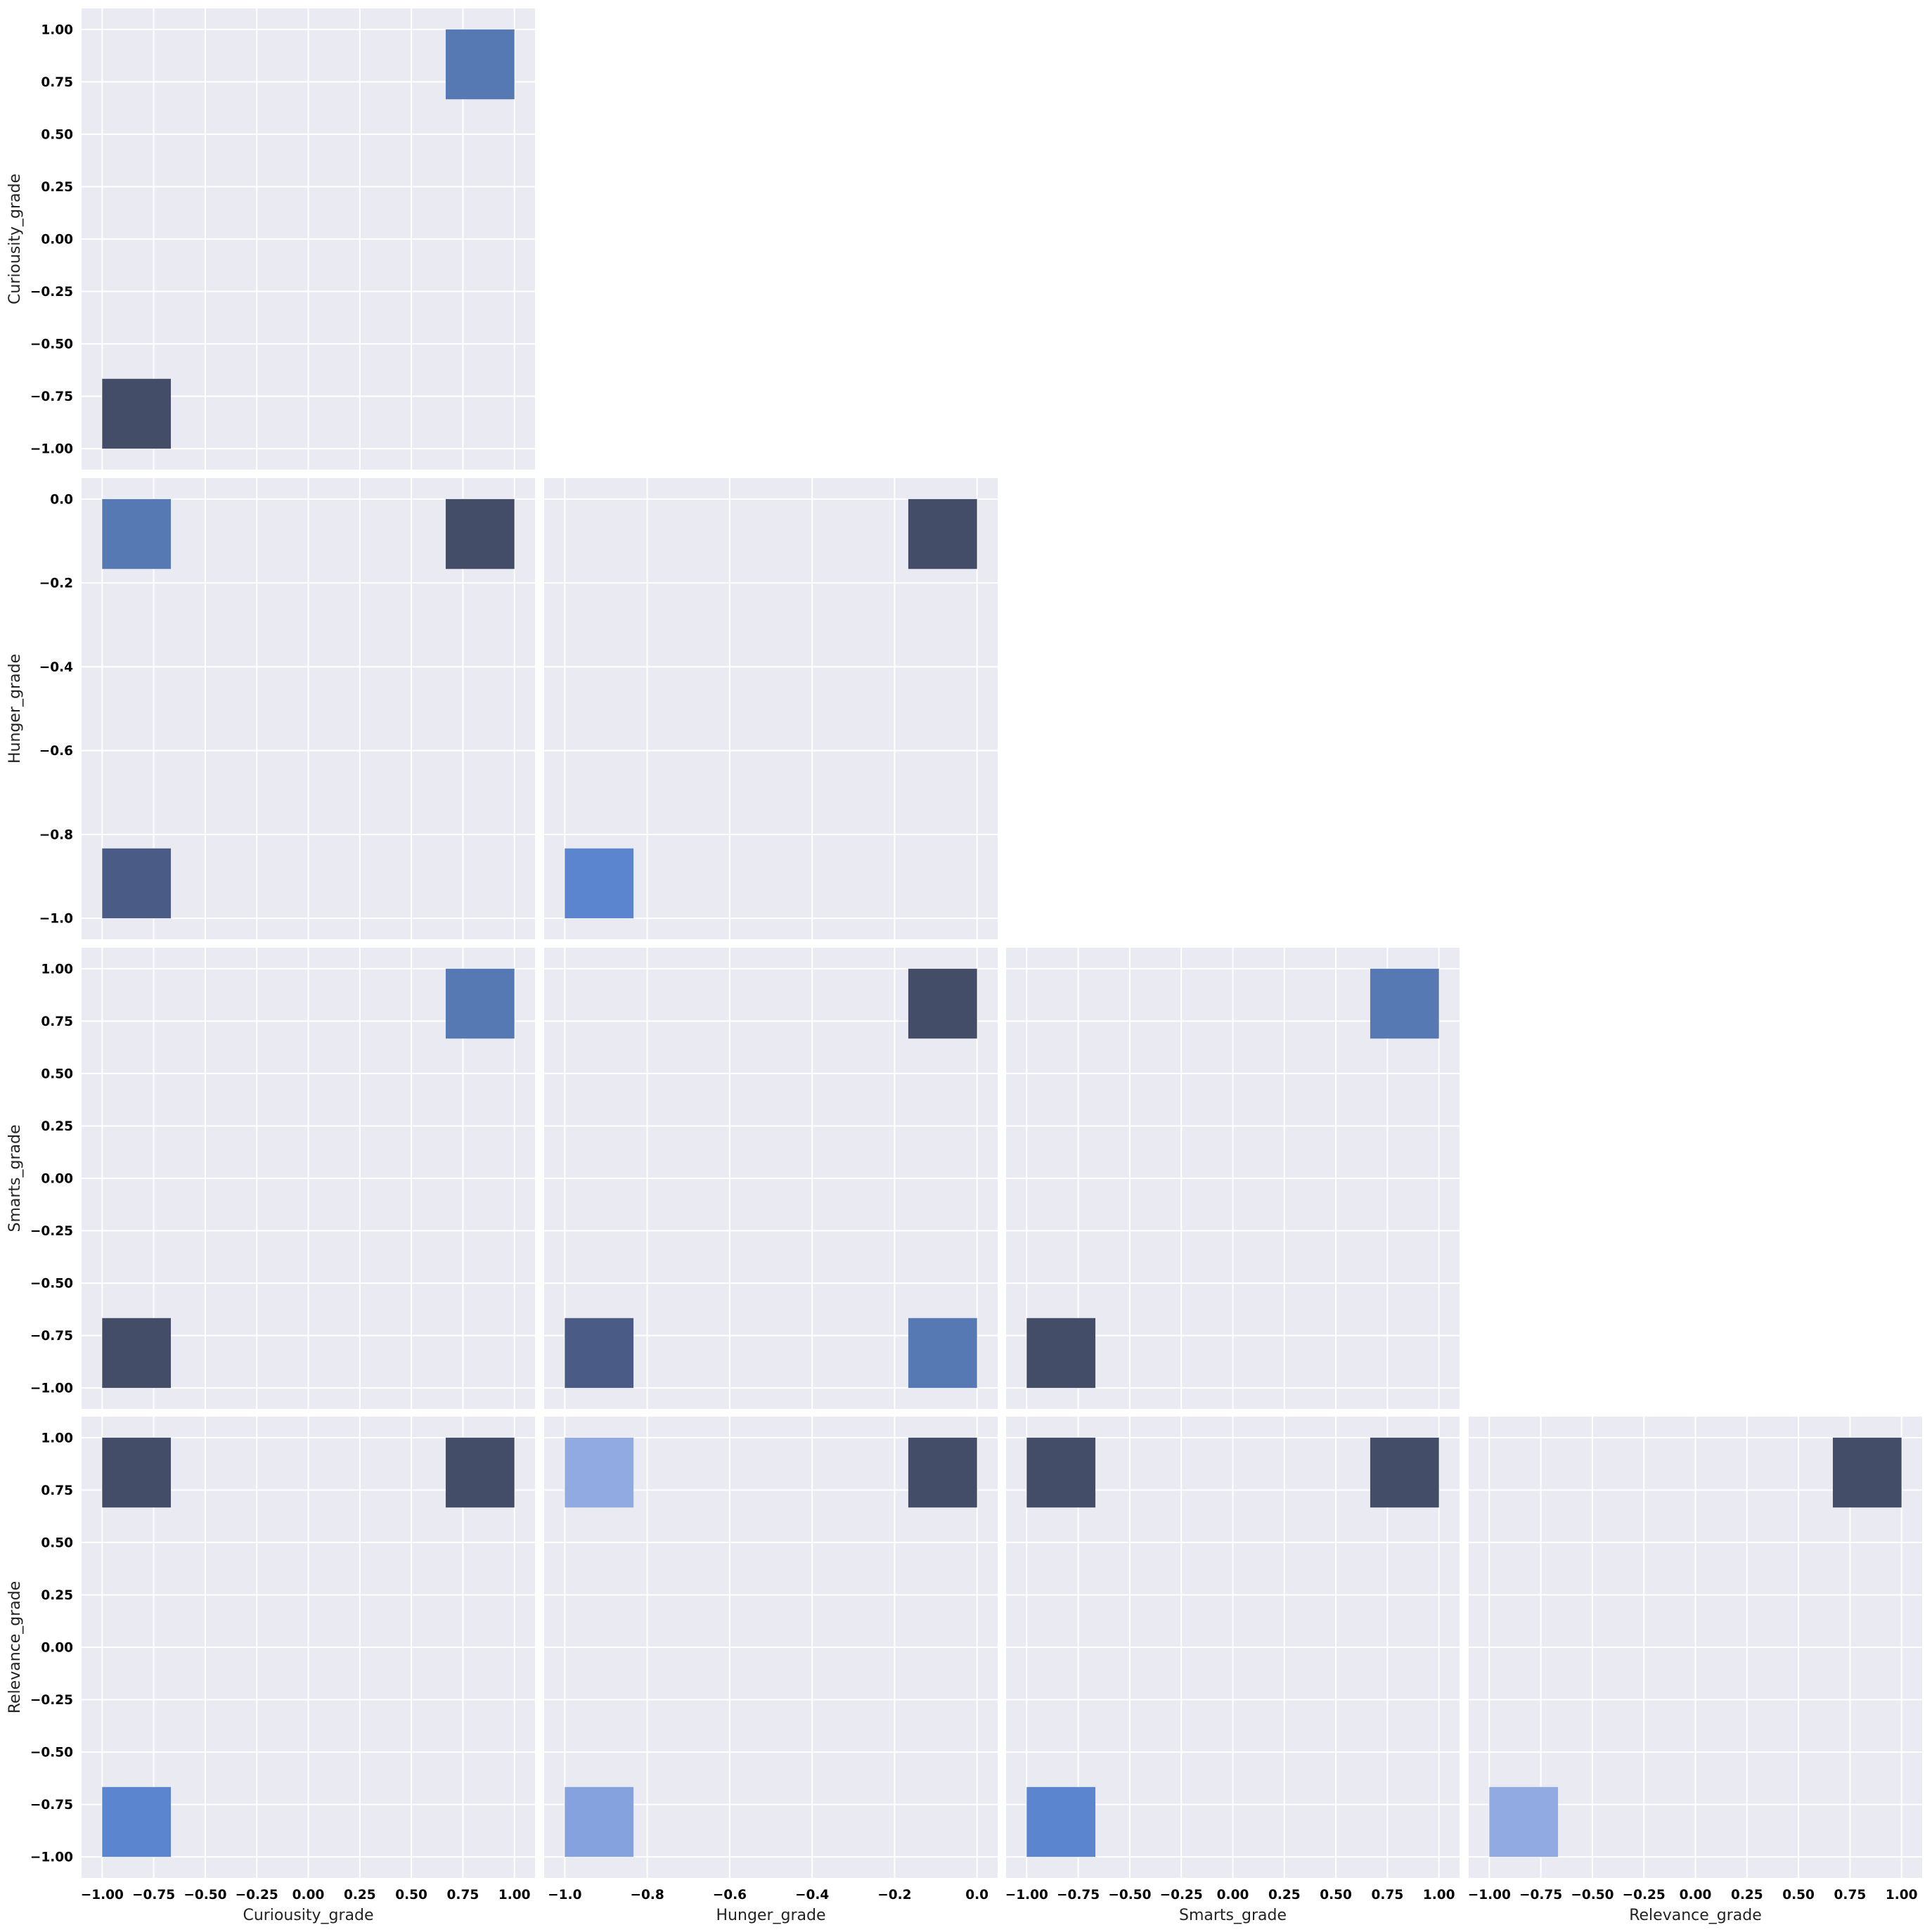  I want to click on y-axis-label: Smarts_grade, so click(15, 1178).